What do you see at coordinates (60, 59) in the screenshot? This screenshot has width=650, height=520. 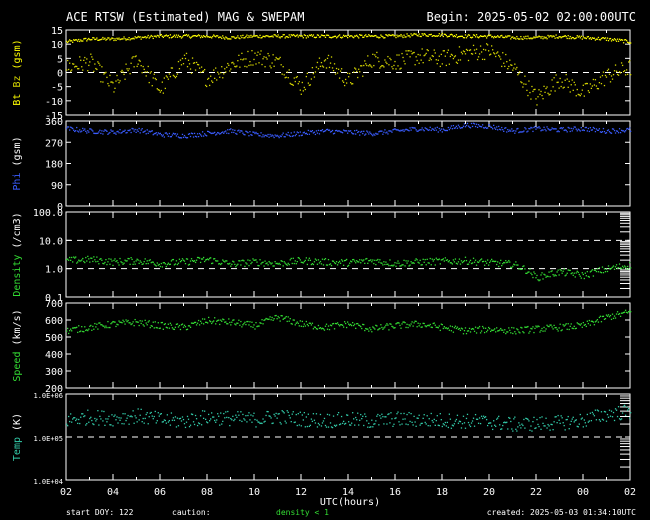 I see `y-tick-label-mag: 5` at bounding box center [60, 59].